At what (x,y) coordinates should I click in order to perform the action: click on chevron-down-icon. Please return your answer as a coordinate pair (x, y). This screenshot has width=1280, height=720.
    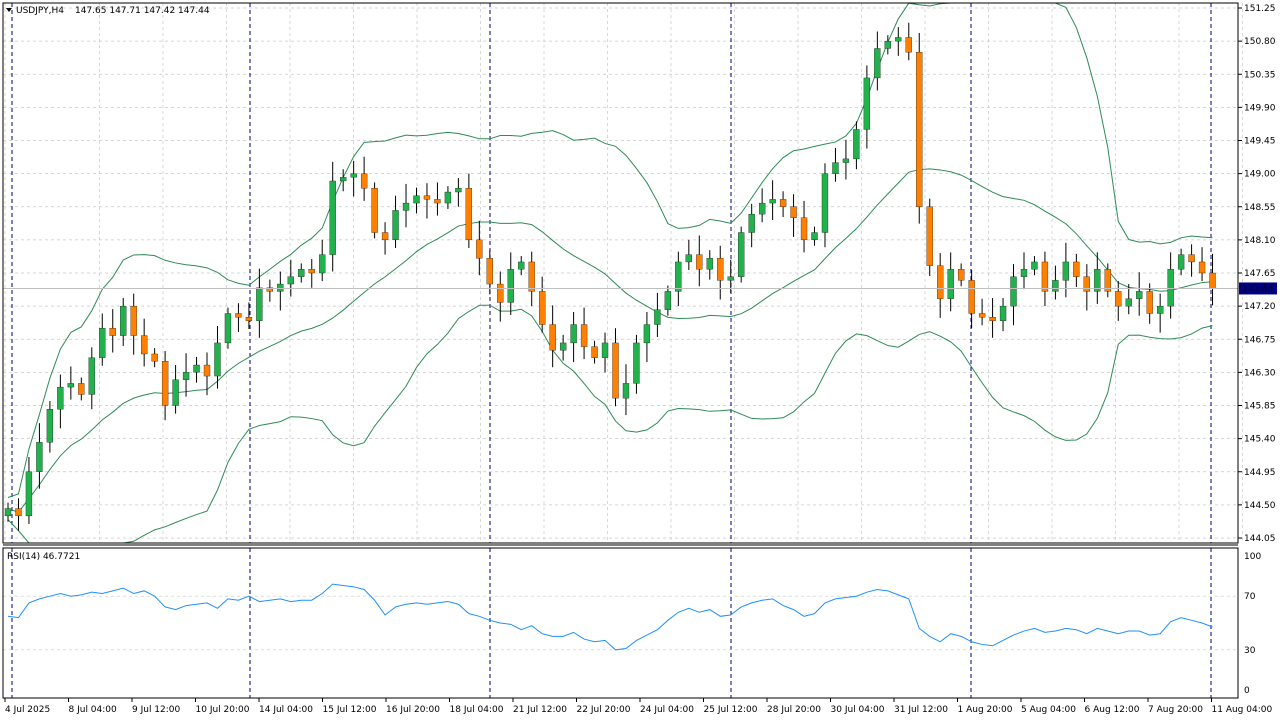
    Looking at the image, I should click on (9, 10).